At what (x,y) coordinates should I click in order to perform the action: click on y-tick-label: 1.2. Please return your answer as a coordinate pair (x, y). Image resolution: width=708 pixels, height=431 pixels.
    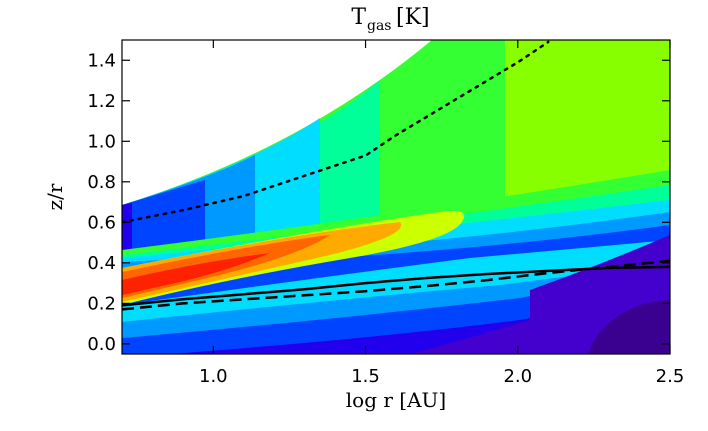
    Looking at the image, I should click on (101, 101).